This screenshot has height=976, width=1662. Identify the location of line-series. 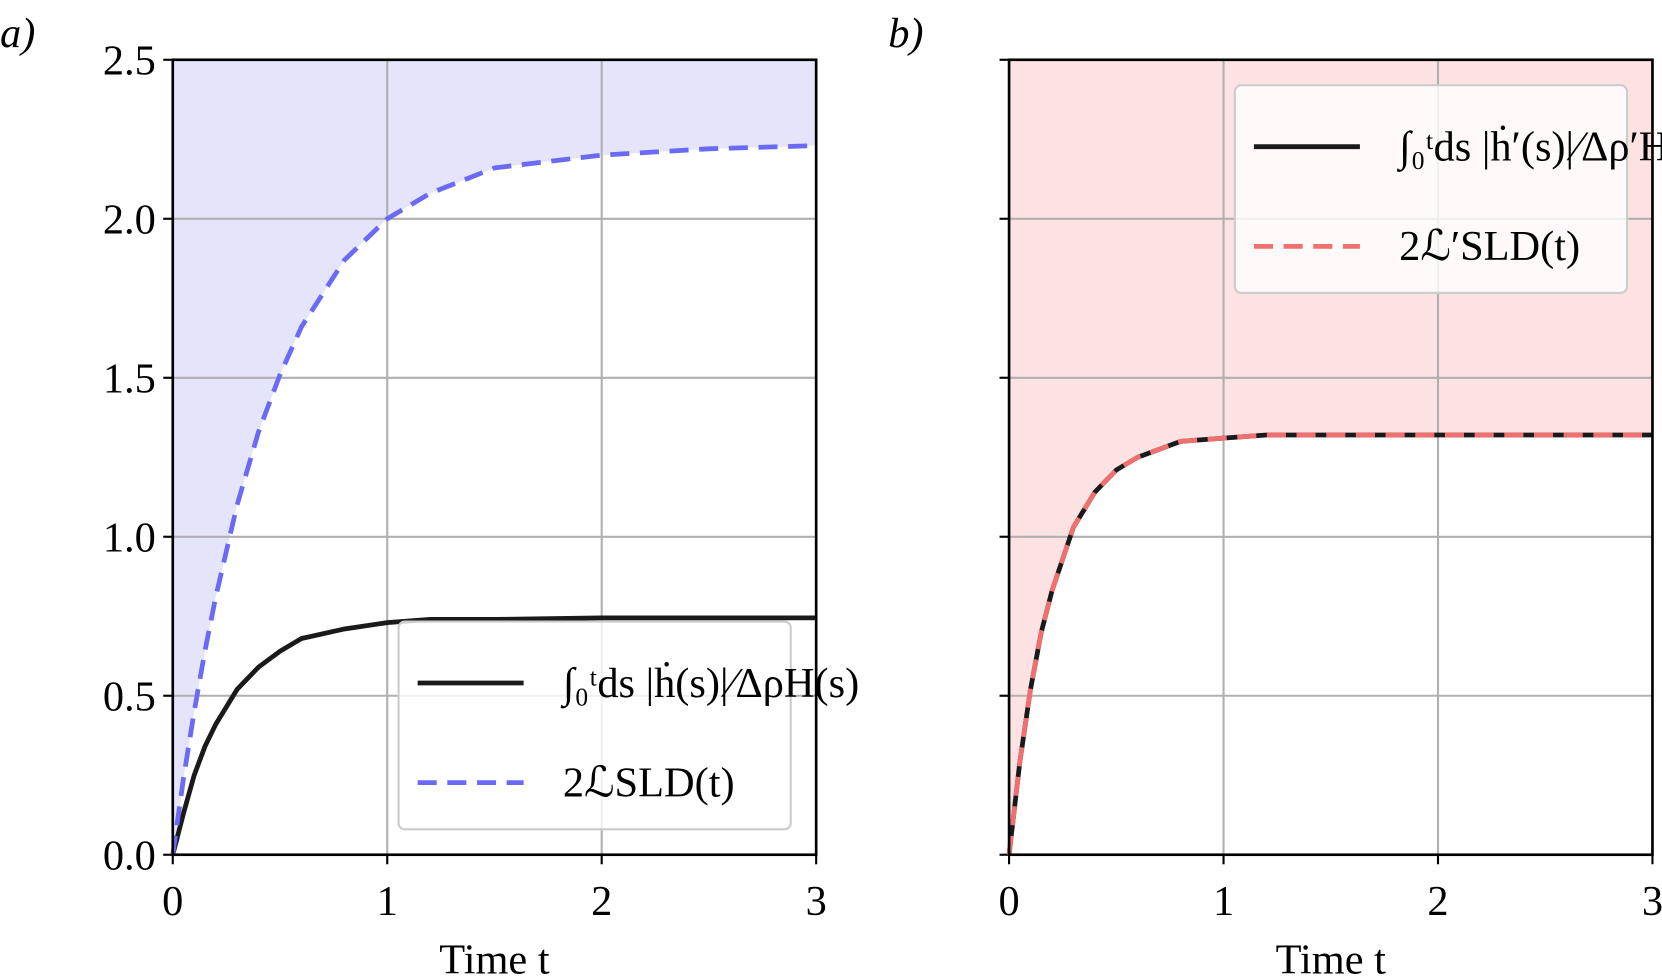
(493, 735).